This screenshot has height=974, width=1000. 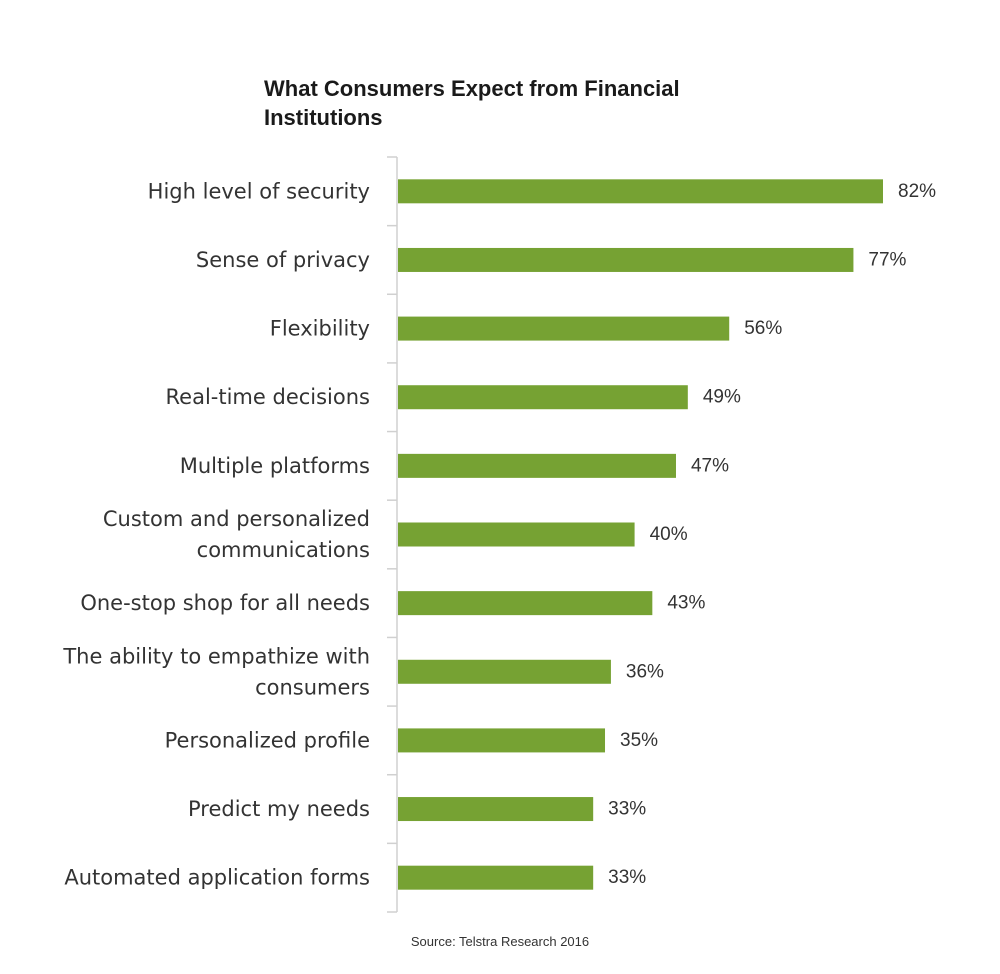 I want to click on value-label: 35%, so click(x=639, y=740).